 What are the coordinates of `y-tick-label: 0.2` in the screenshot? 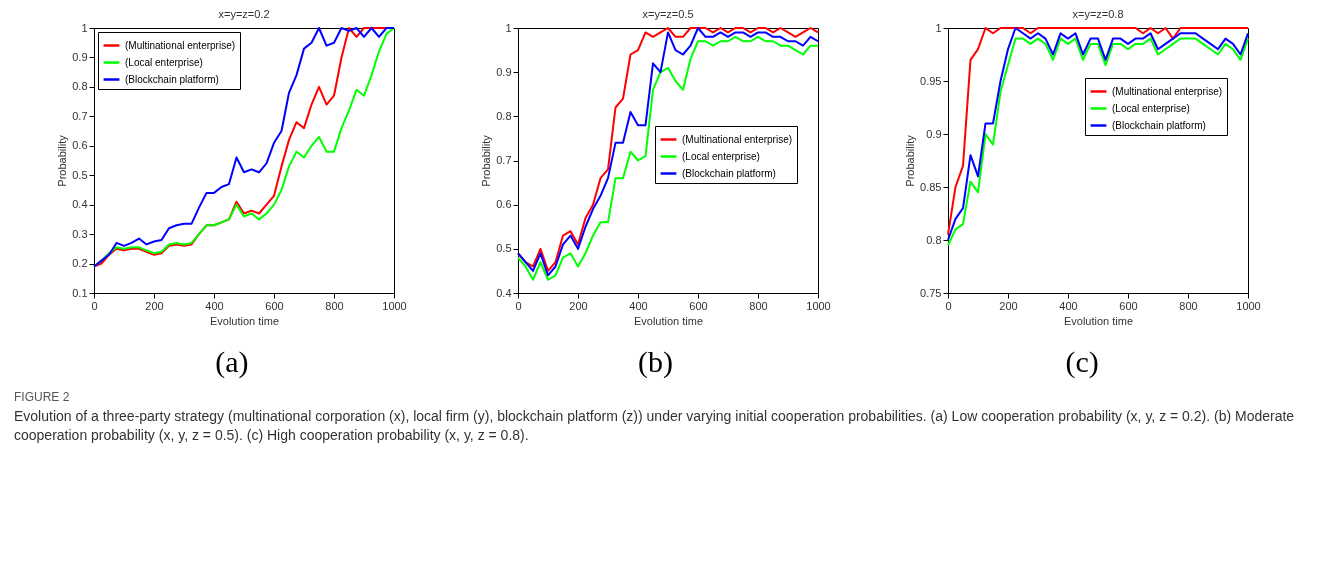 It's located at (80, 263).